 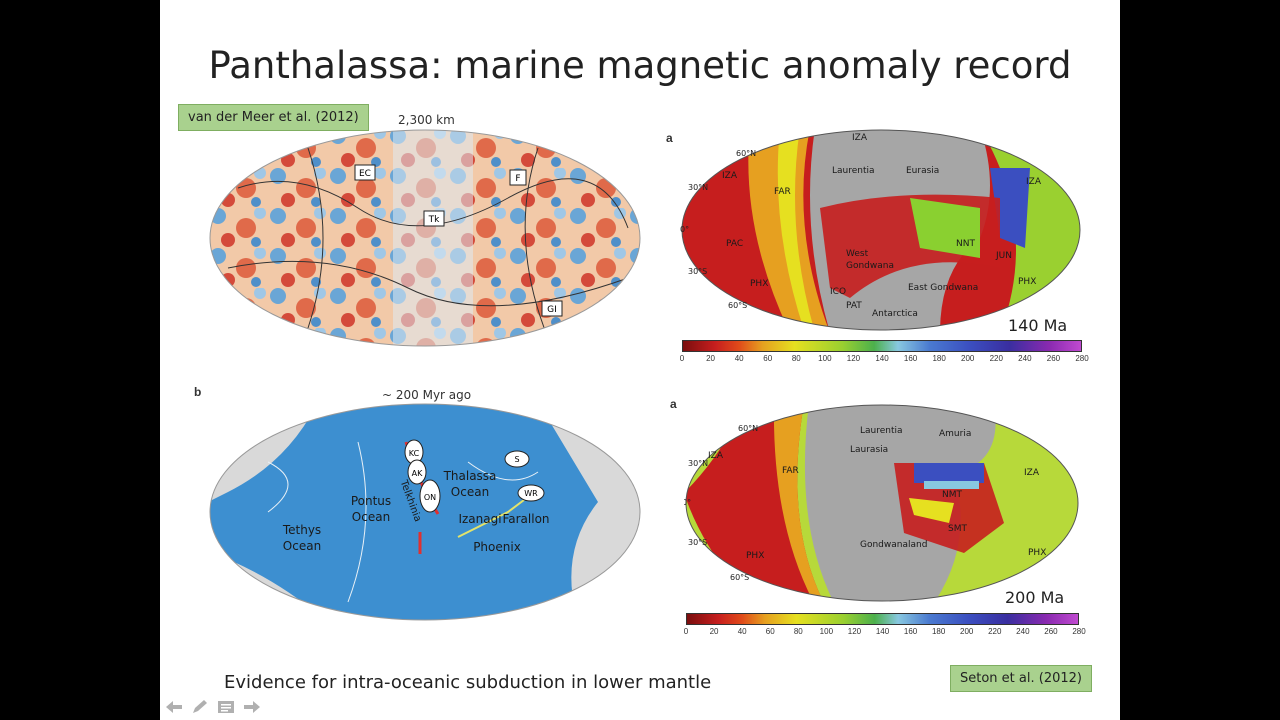 What do you see at coordinates (1032, 473) in the screenshot?
I see `plate-iza-2-200: IZA` at bounding box center [1032, 473].